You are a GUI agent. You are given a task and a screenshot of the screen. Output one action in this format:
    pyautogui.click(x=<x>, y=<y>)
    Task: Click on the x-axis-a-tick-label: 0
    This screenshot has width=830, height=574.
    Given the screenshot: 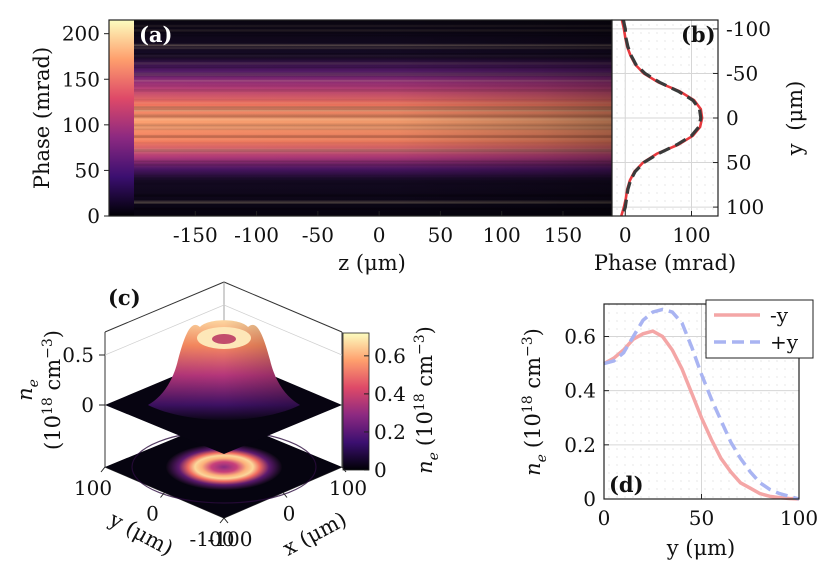 What is the action you would take?
    pyautogui.click(x=379, y=235)
    